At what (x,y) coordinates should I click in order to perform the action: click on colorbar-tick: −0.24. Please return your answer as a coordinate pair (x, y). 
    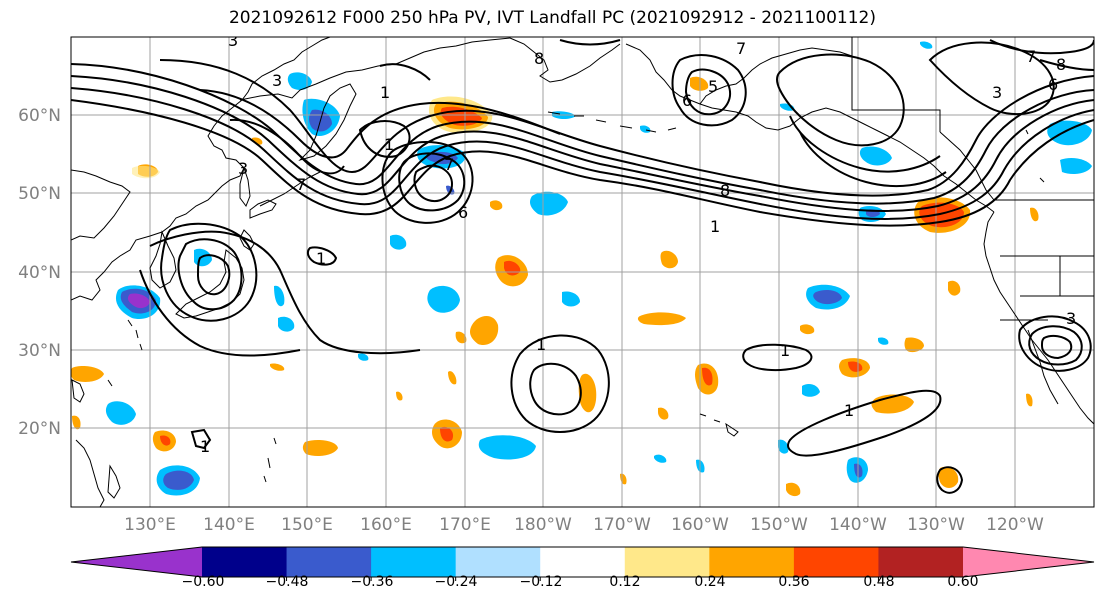
    Looking at the image, I should click on (456, 582).